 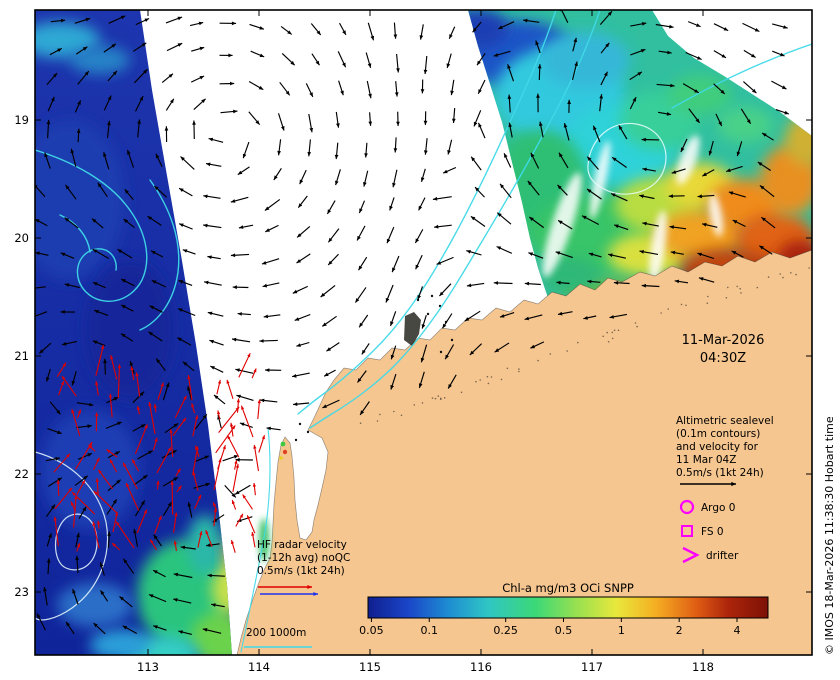 What do you see at coordinates (725, 421) in the screenshot?
I see `altimetric-note-line: Altimetric sealevel` at bounding box center [725, 421].